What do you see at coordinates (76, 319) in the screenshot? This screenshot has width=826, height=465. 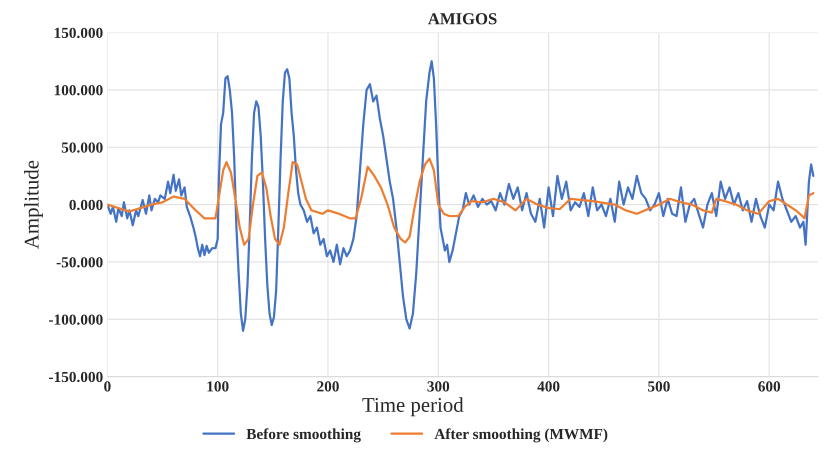 I see `y-tick-label: -100.000` at bounding box center [76, 319].